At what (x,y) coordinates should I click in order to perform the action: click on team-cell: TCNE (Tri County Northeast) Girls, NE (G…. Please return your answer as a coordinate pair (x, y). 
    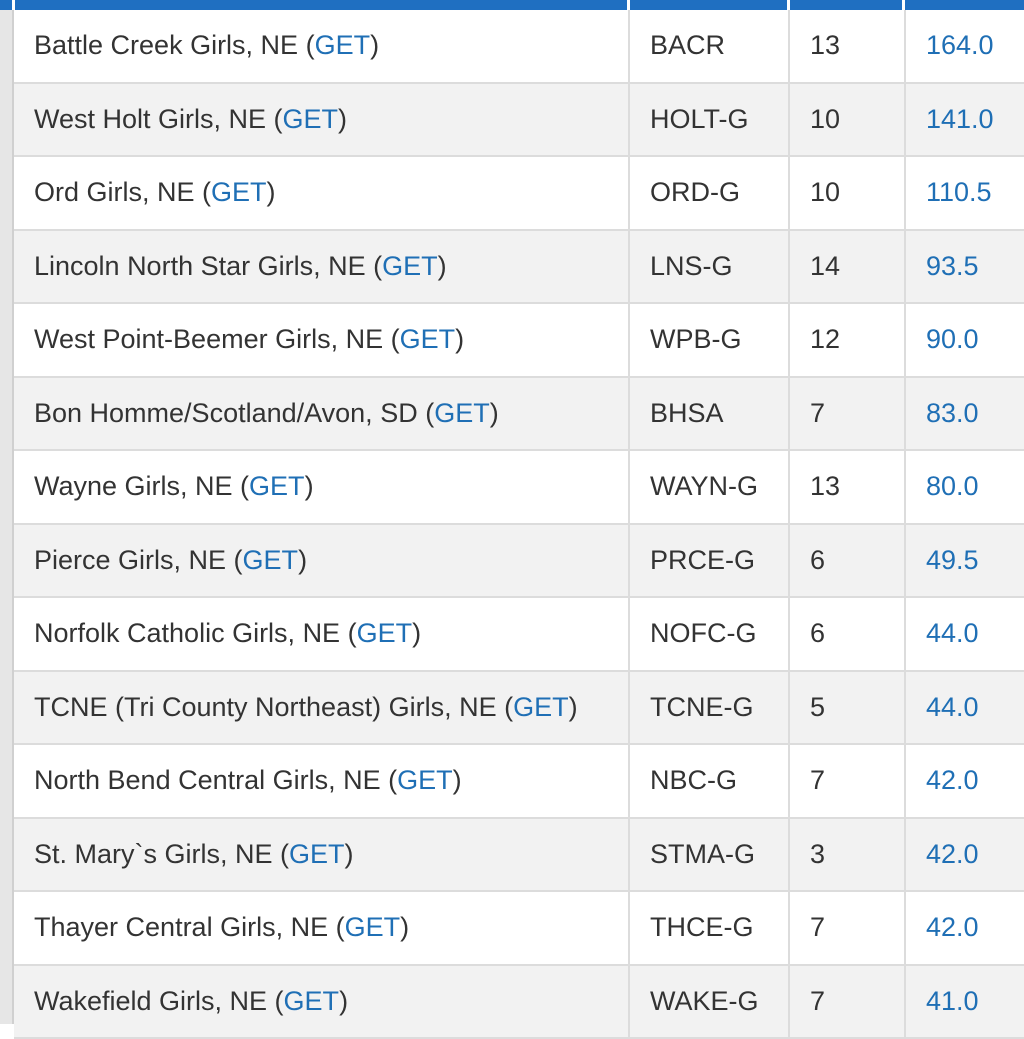
    Looking at the image, I should click on (321, 708).